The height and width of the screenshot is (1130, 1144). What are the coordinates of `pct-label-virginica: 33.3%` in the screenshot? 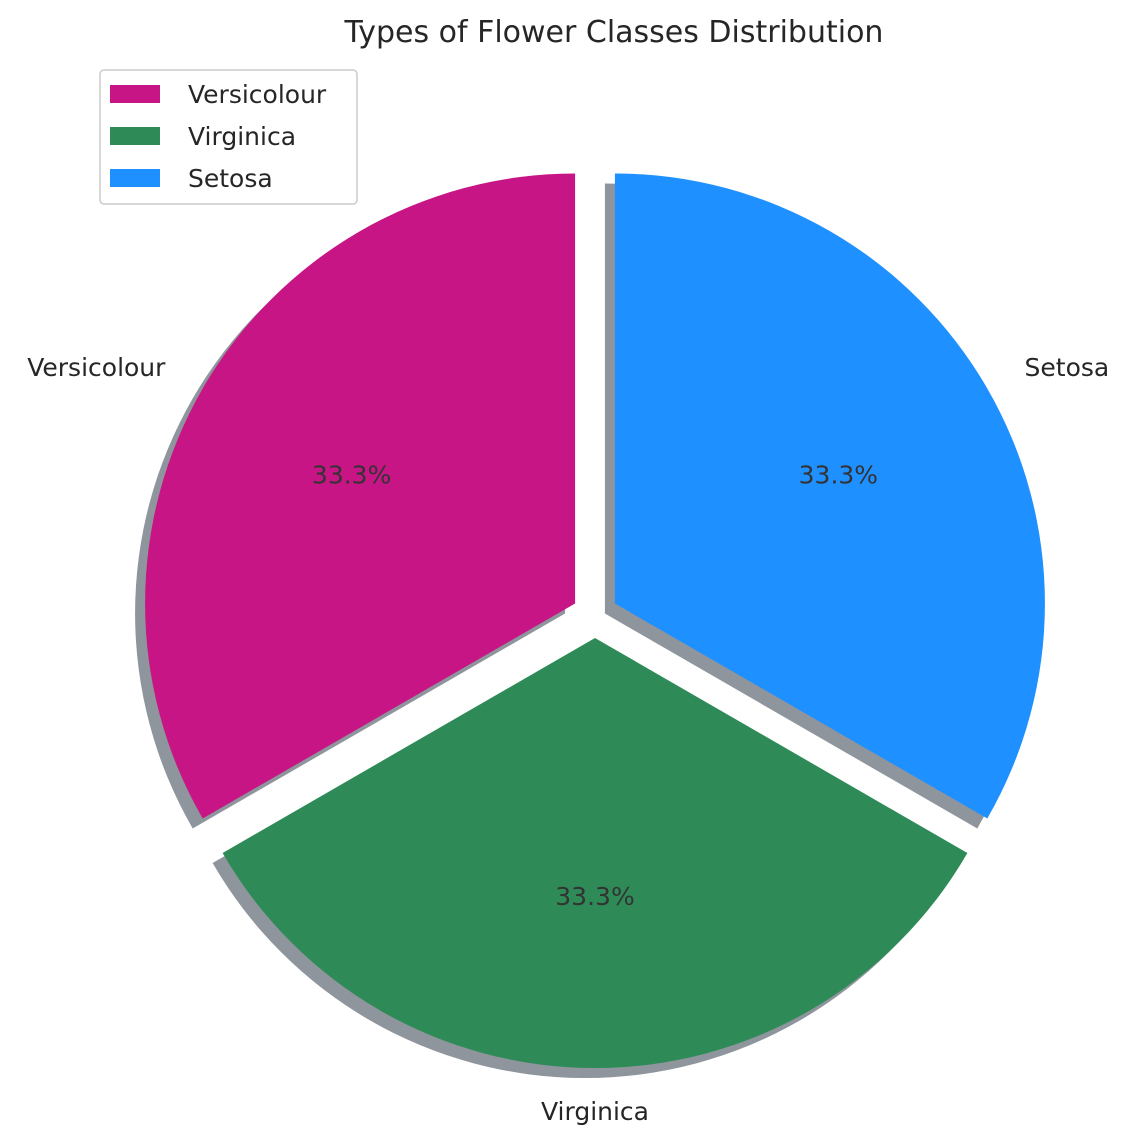 It's located at (594, 896).